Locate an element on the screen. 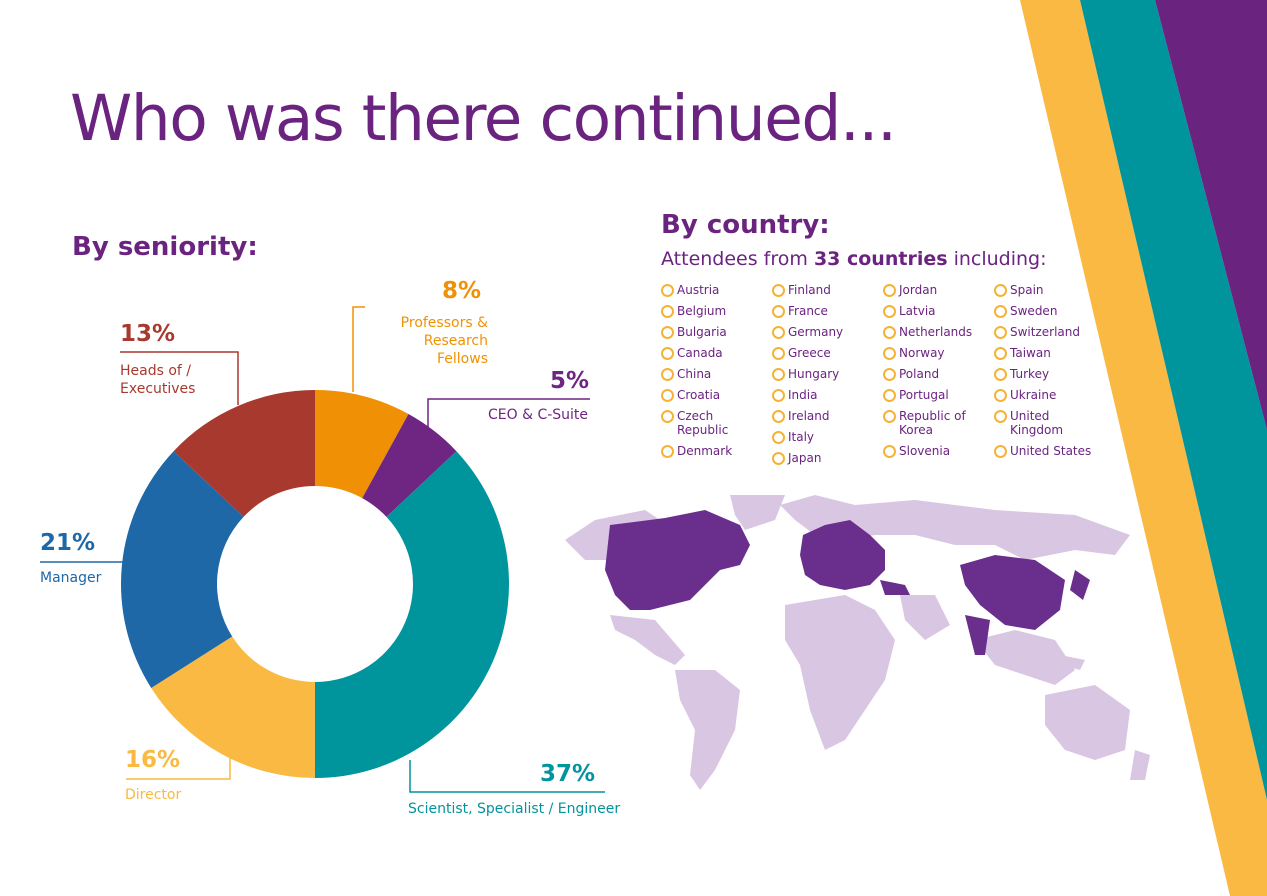 The height and width of the screenshot is (896, 1267). label-cat-heads-text: Heads of / Executives is located at coordinates (158, 380).